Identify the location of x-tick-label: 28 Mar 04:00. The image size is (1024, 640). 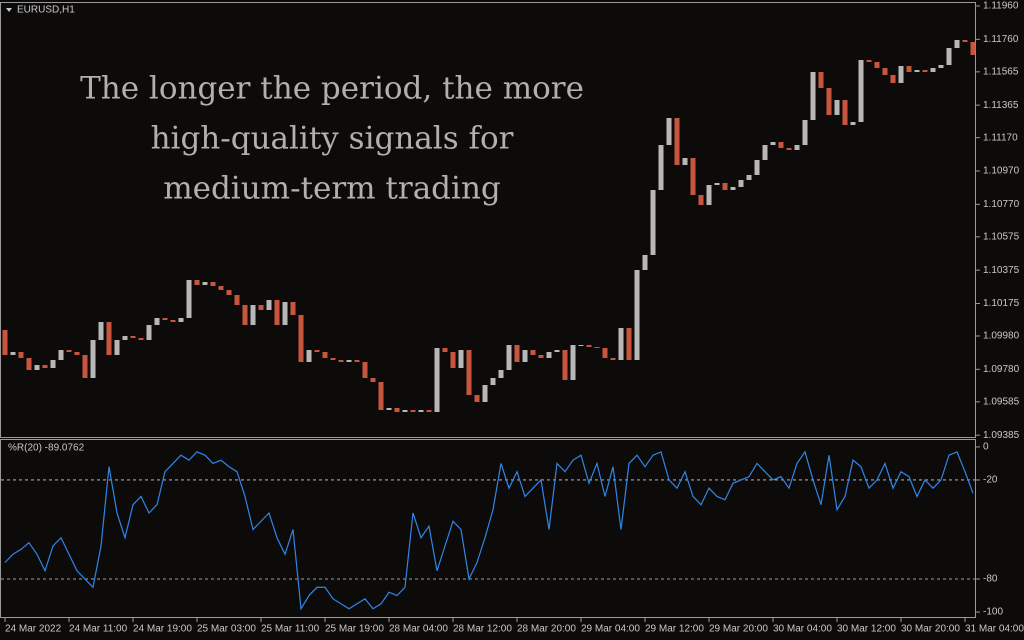
(418, 629).